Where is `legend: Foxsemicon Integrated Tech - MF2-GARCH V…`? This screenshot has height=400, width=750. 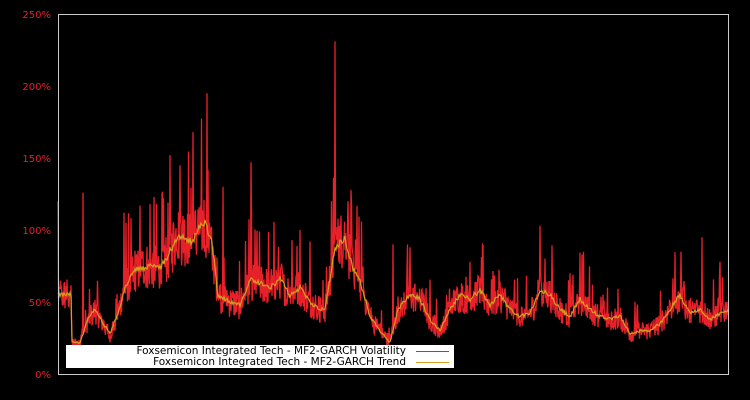 legend: Foxsemicon Integrated Tech - MF2-GARCH V… is located at coordinates (260, 356).